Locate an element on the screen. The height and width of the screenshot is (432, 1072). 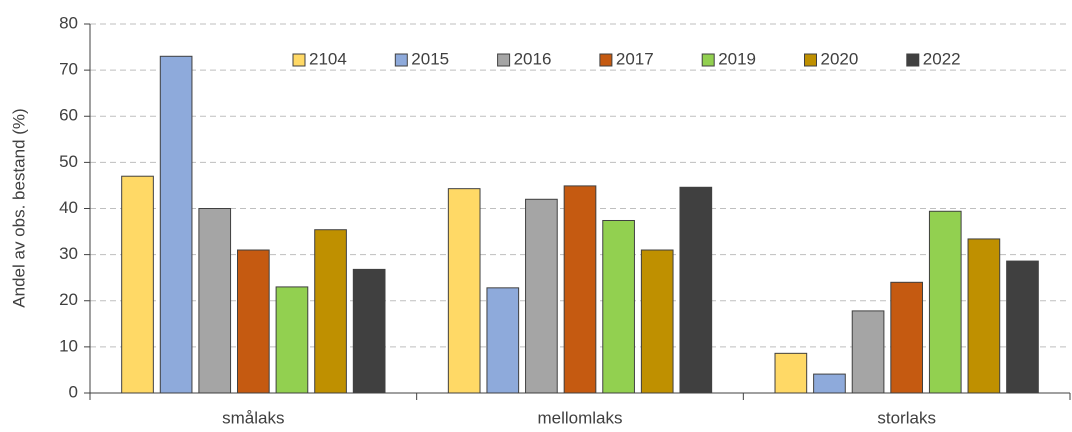
y-tick-label: 50 is located at coordinates (68, 161).